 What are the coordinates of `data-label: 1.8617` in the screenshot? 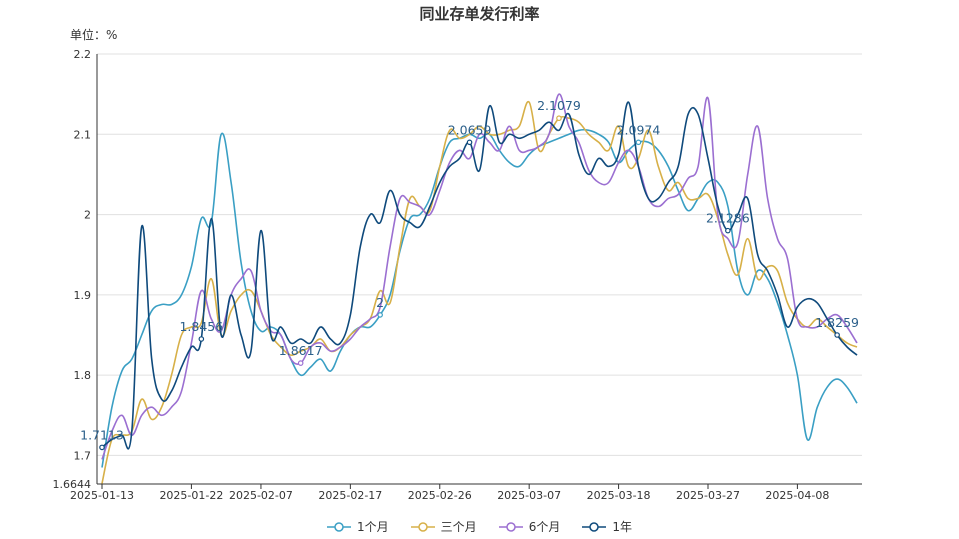 It's located at (301, 350).